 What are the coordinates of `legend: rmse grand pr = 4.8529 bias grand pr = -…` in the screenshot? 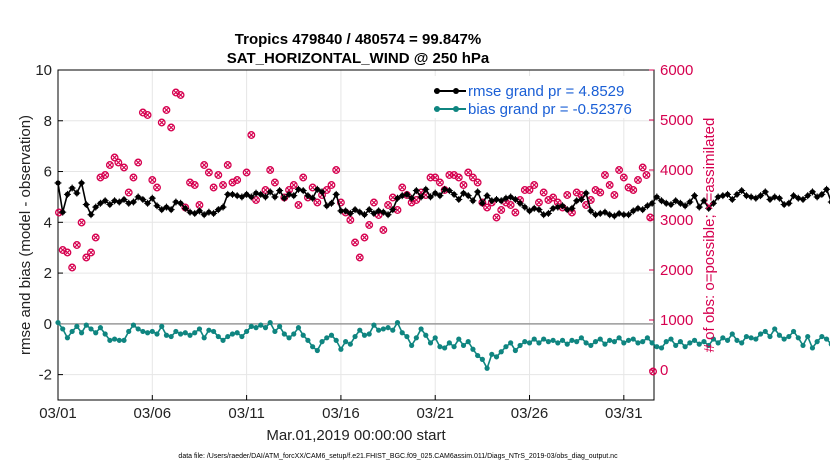 It's located at (529, 97).